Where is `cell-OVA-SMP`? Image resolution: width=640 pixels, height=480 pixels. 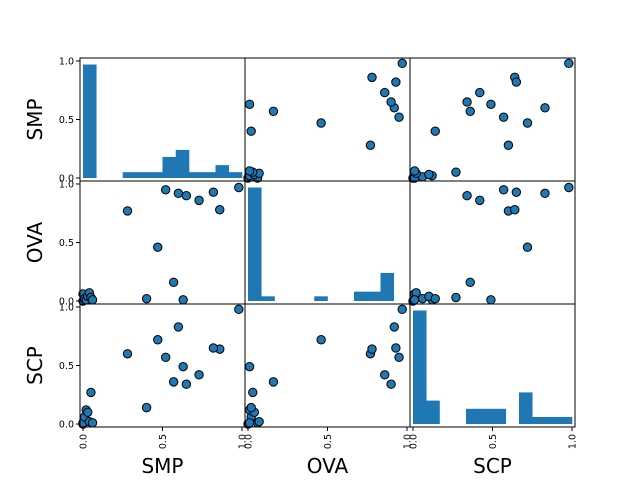
cell-OVA-SMP is located at coordinates (162, 243).